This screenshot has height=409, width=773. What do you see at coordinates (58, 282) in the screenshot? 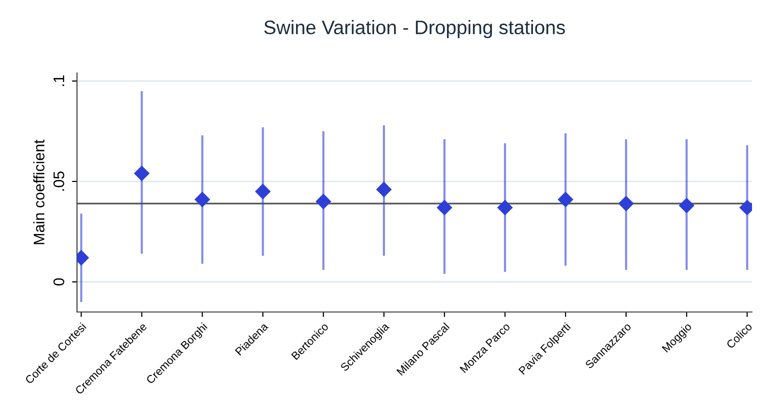
I see `y-tick-label: 0` at bounding box center [58, 282].